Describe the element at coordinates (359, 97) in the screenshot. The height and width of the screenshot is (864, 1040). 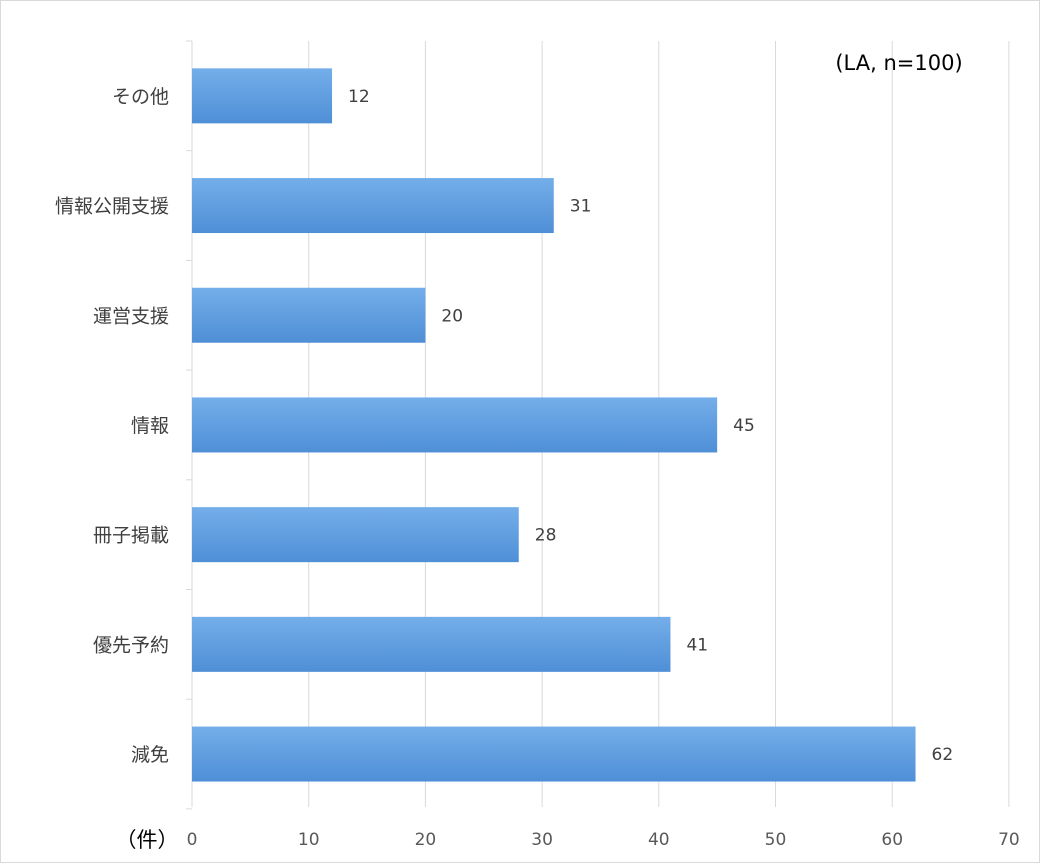
I see `data-label: 12` at that location.